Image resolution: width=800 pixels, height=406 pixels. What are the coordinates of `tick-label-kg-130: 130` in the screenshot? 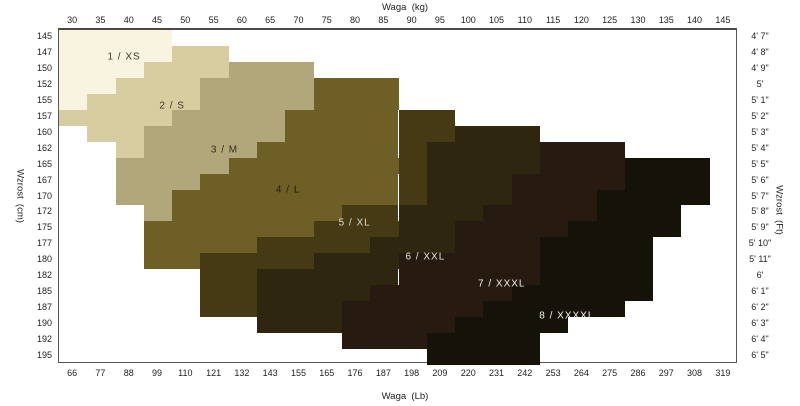 It's located at (638, 20).